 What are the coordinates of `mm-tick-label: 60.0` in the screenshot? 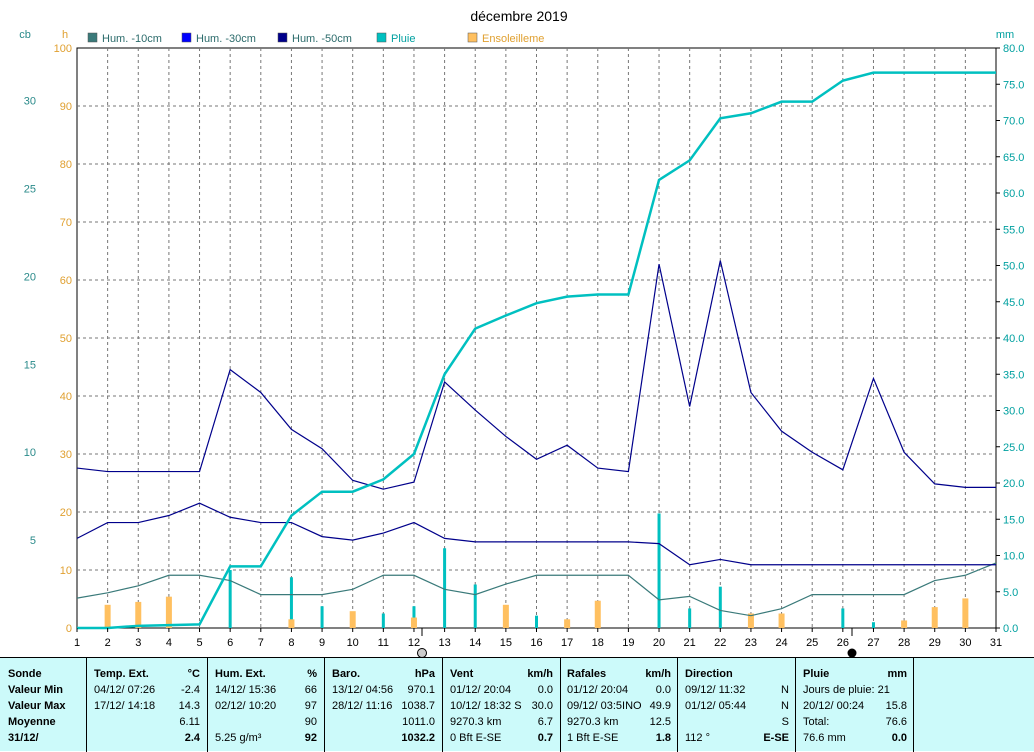 It's located at (1013, 194).